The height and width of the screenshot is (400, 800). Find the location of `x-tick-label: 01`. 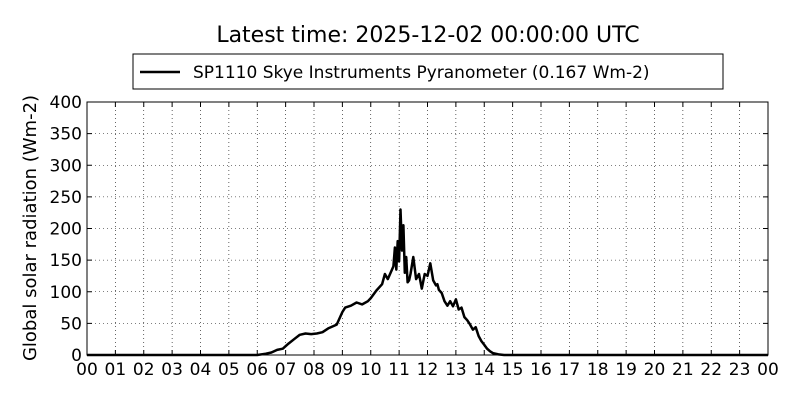

x-tick-label: 01 is located at coordinates (116, 370).